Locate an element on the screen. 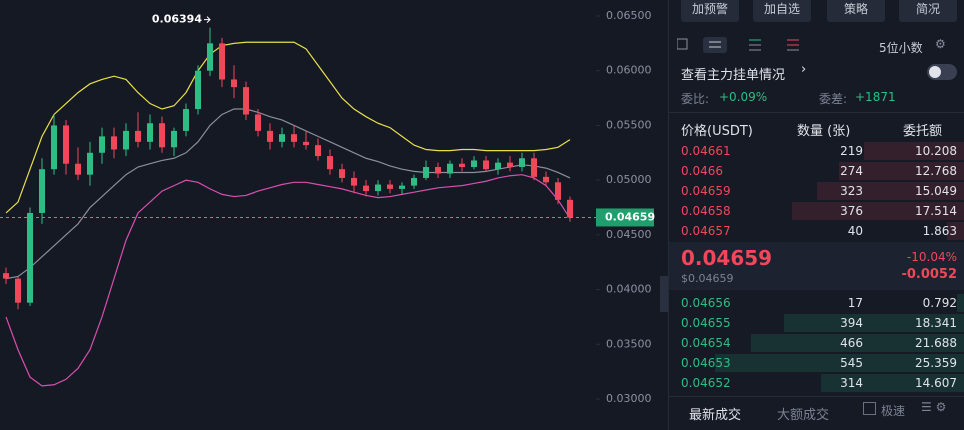  total: 18.341 is located at coordinates (936, 323).